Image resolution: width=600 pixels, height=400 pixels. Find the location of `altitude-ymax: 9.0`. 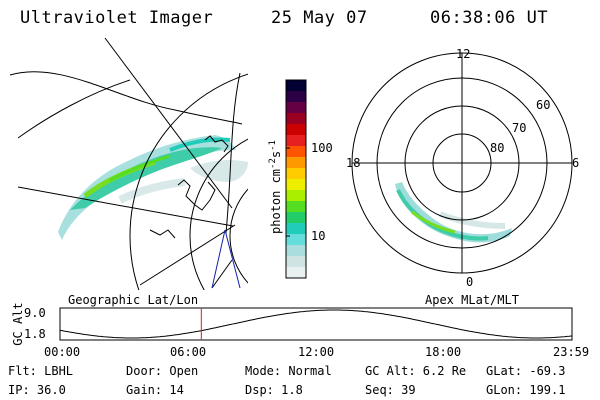

altitude-ymax: 9.0 is located at coordinates (35, 313).